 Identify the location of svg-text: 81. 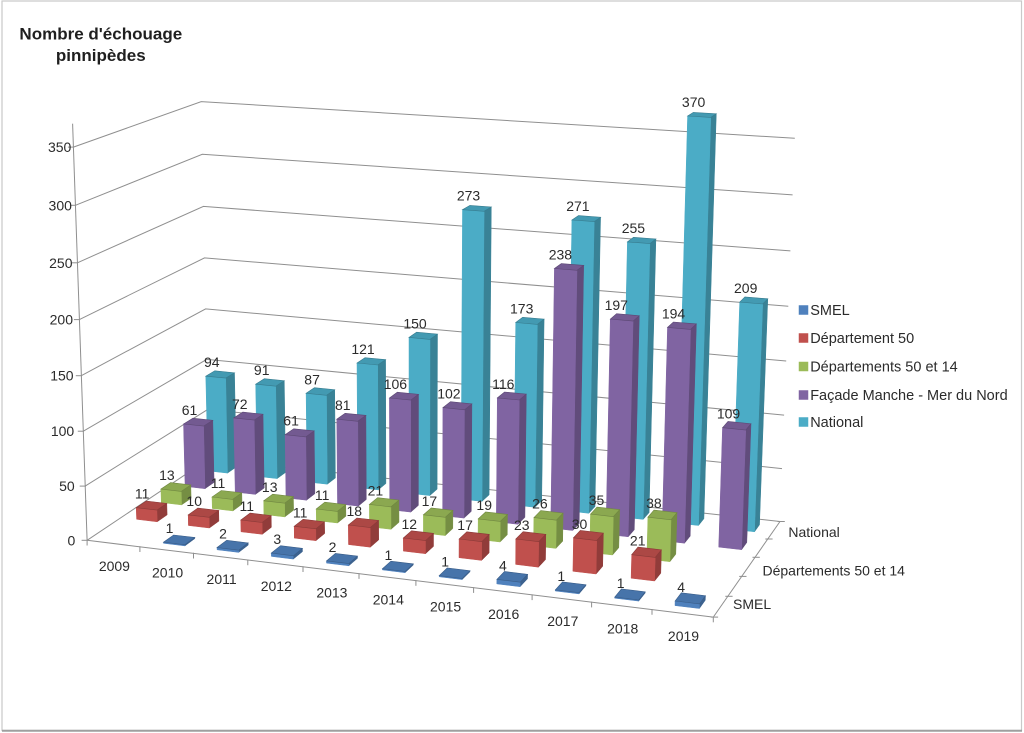
(343, 405).